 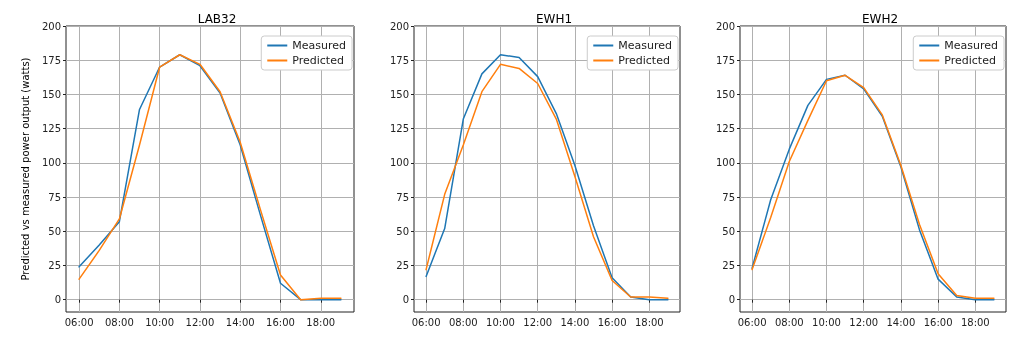 What do you see at coordinates (217, 19) in the screenshot?
I see `chart-title: LAB32` at bounding box center [217, 19].